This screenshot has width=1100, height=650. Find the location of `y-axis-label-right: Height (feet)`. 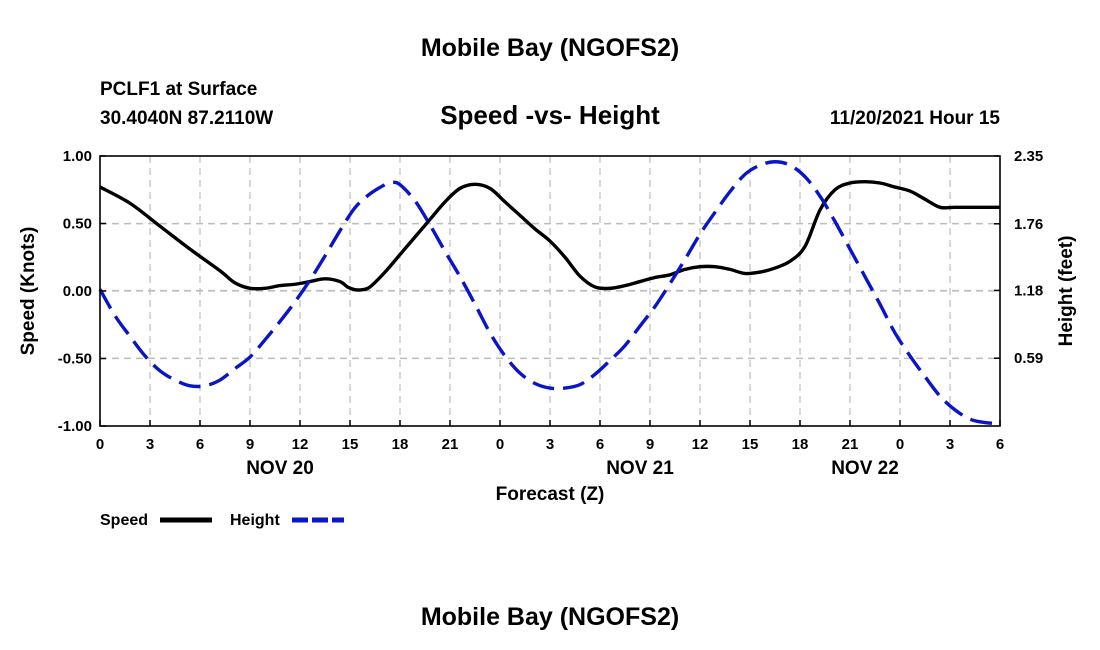

y-axis-label-right: Height (feet) is located at coordinates (1066, 291).